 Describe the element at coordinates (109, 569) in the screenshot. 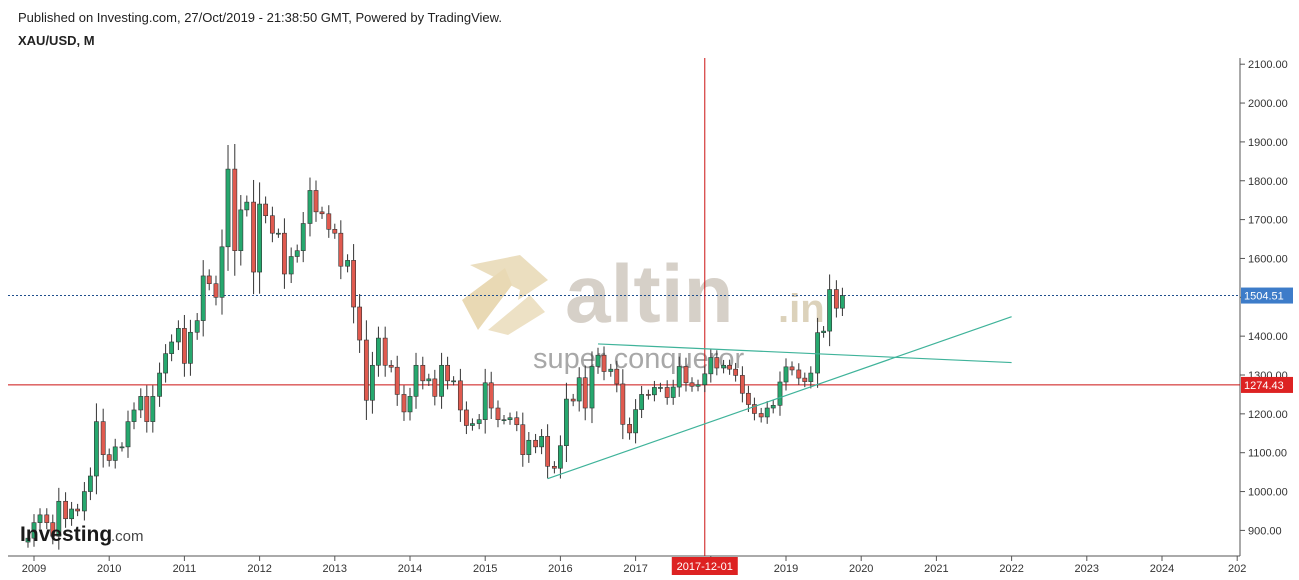

I see `x-tick-label: 2010` at that location.